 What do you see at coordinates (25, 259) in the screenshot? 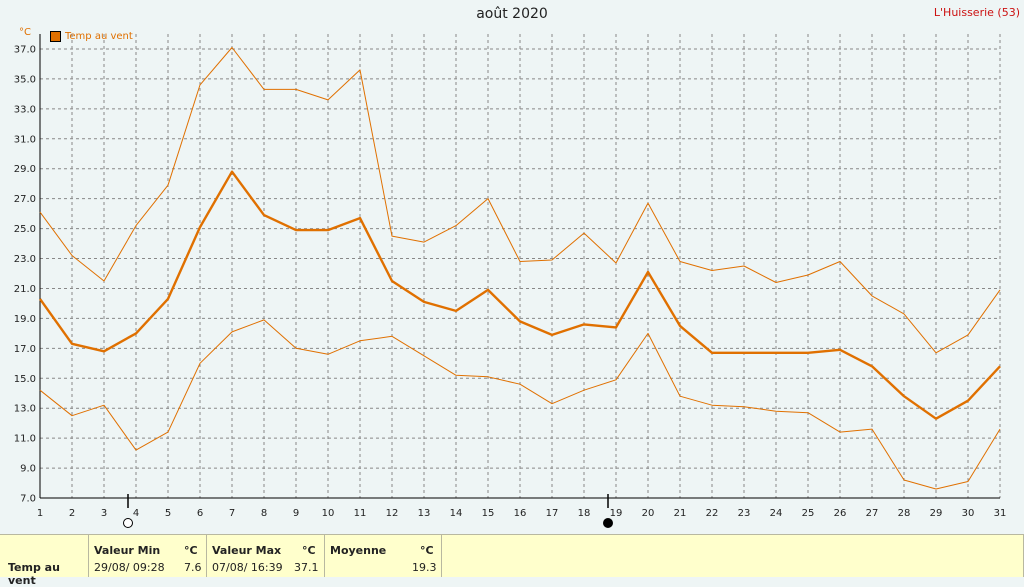
I see `y-tick-label: 23.0` at bounding box center [25, 259].